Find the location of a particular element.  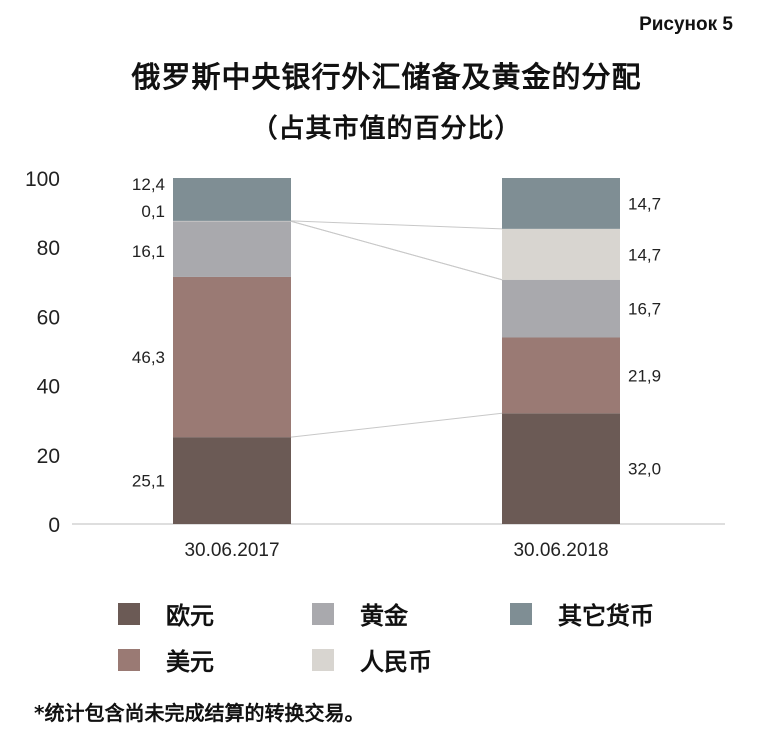

data-label: 25,1 is located at coordinates (148, 481).